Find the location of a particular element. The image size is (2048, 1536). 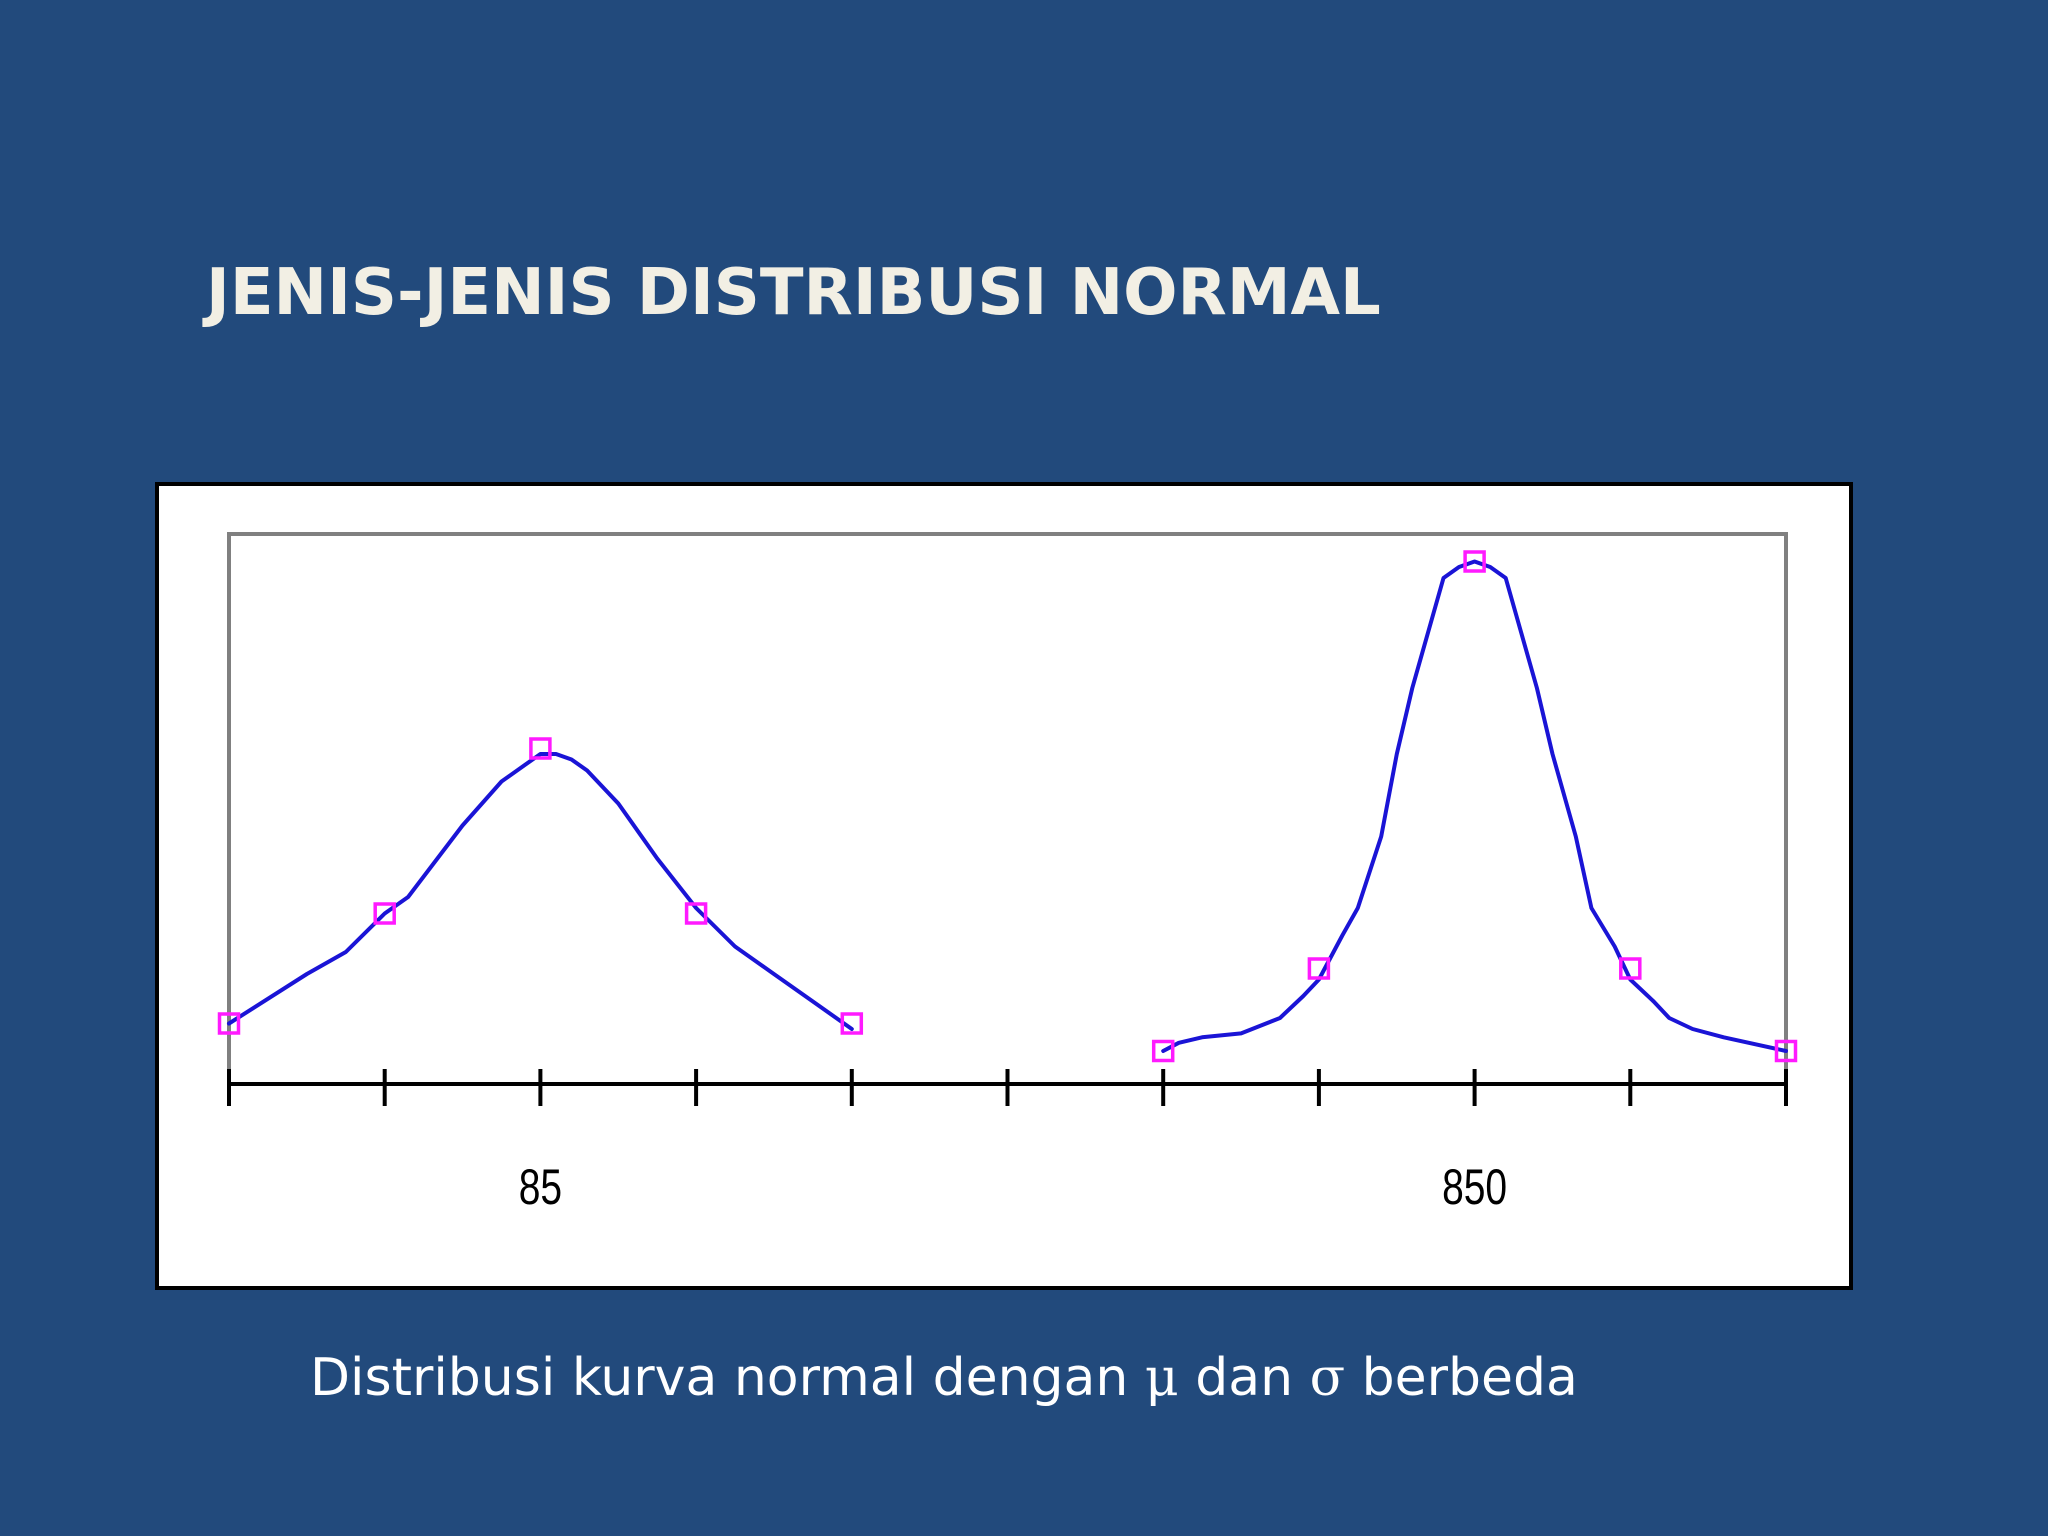

caption-text-end: berbeda is located at coordinates (1461, 1378).